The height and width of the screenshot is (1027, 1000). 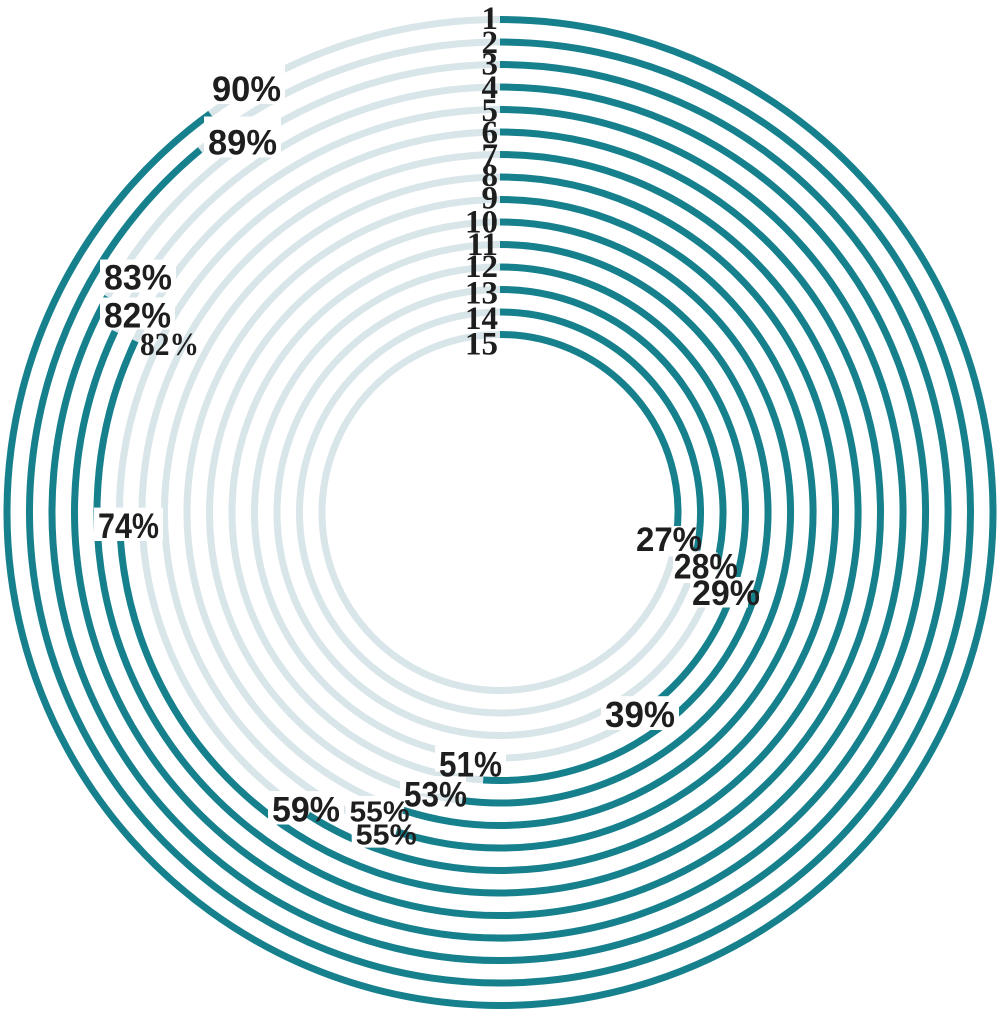 I want to click on svg-text: 28%, so click(x=706, y=567).